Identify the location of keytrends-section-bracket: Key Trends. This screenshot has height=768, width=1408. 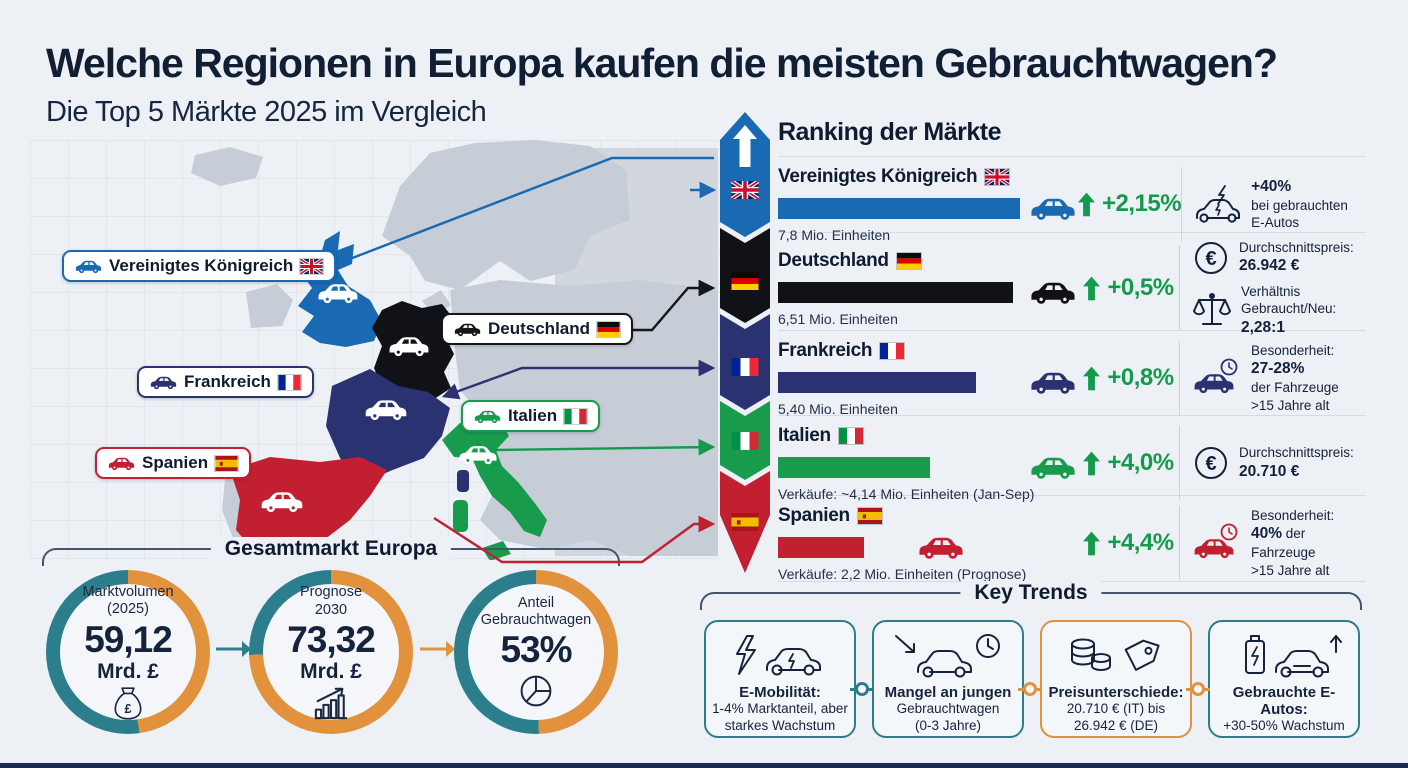
(1031, 595).